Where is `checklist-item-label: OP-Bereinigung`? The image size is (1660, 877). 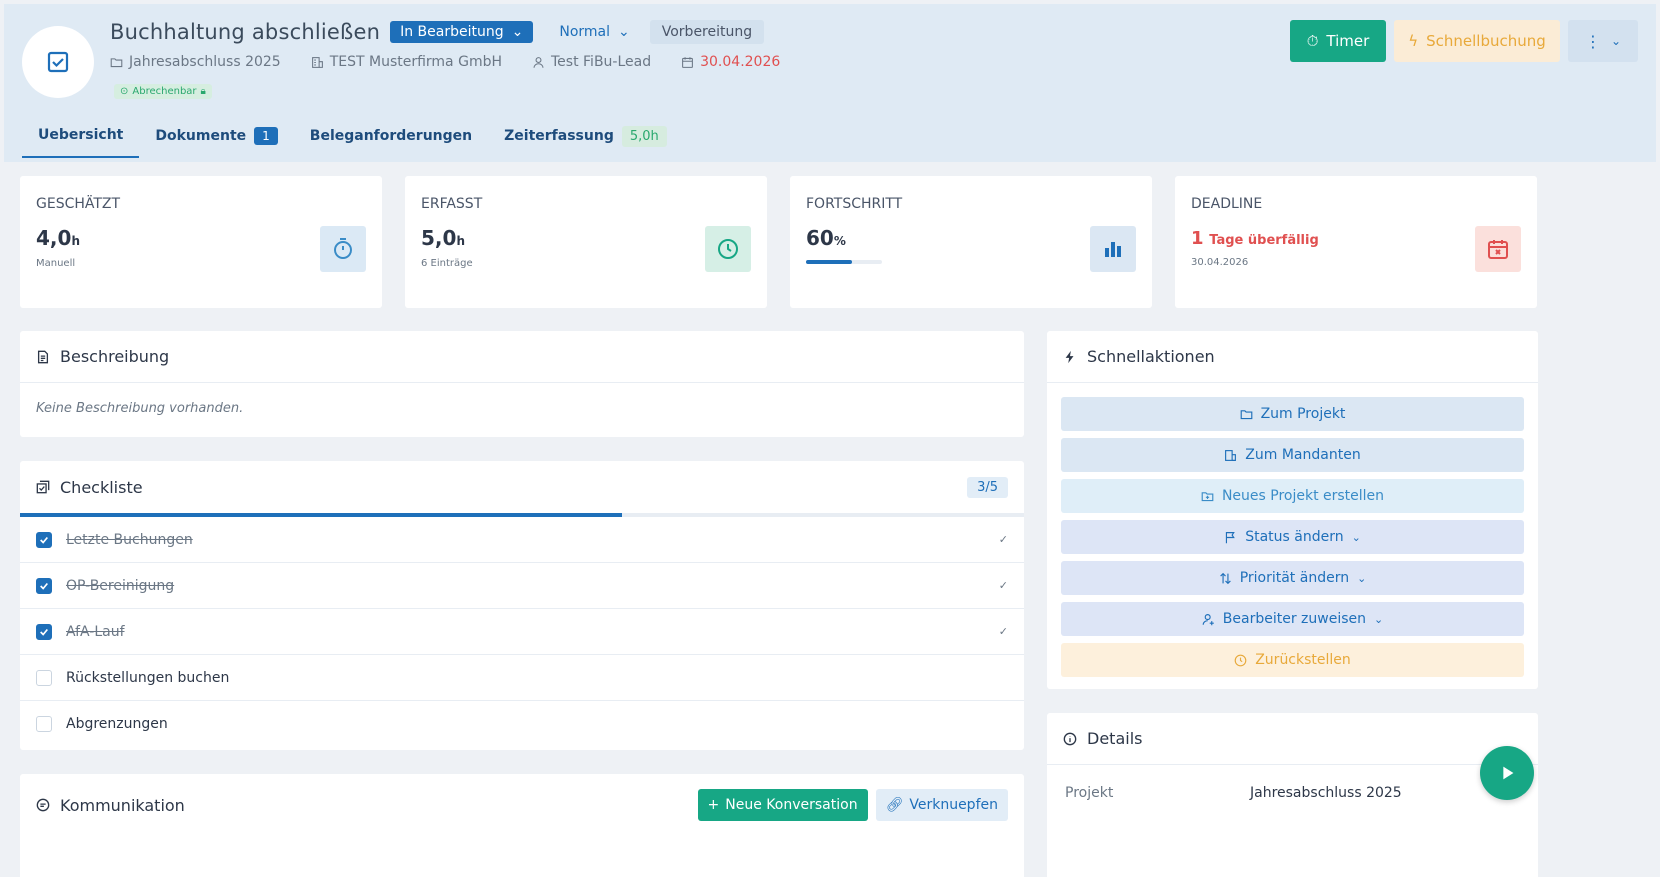
checklist-item-label: OP-Bereinigung is located at coordinates (120, 585).